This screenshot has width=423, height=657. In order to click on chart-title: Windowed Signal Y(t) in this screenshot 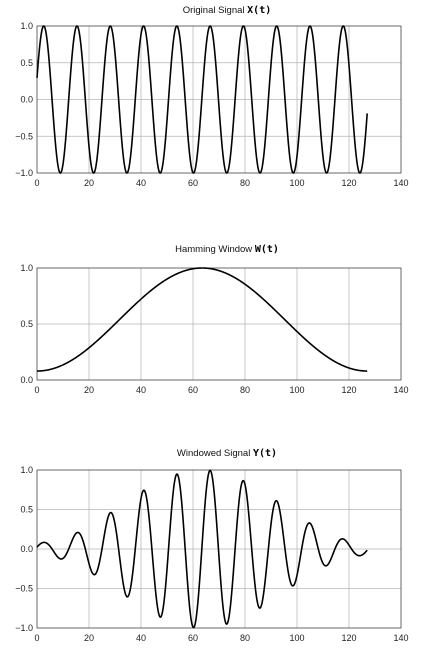, I will do `click(227, 453)`.